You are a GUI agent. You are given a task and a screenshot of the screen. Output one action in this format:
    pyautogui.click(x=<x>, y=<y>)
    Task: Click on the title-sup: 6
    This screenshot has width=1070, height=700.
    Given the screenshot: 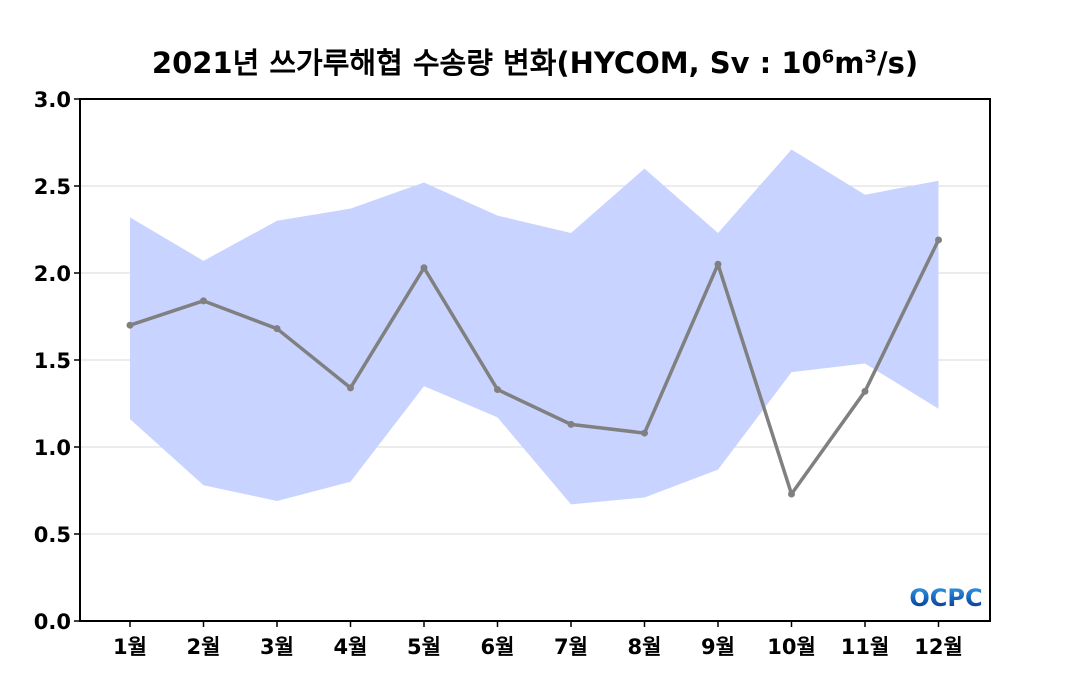 What is the action you would take?
    pyautogui.click(x=828, y=57)
    